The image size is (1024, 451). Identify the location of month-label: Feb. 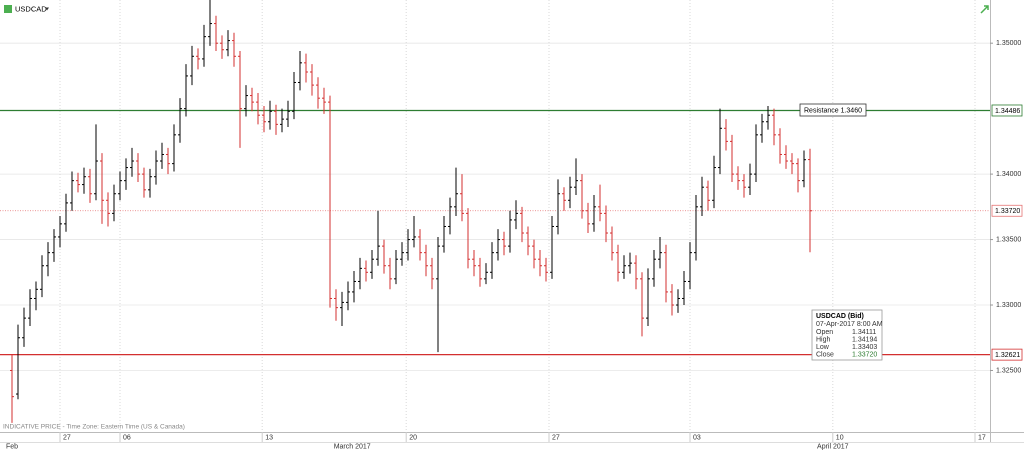
(12, 446).